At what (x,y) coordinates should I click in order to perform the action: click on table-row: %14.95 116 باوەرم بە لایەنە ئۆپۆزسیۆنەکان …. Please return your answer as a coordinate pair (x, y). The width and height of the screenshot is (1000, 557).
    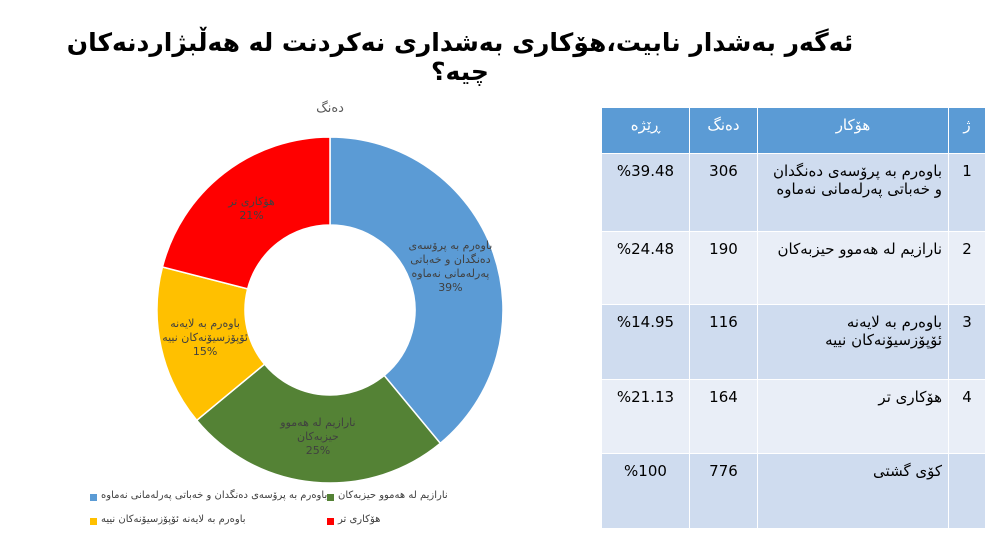
    Looking at the image, I should click on (793, 342).